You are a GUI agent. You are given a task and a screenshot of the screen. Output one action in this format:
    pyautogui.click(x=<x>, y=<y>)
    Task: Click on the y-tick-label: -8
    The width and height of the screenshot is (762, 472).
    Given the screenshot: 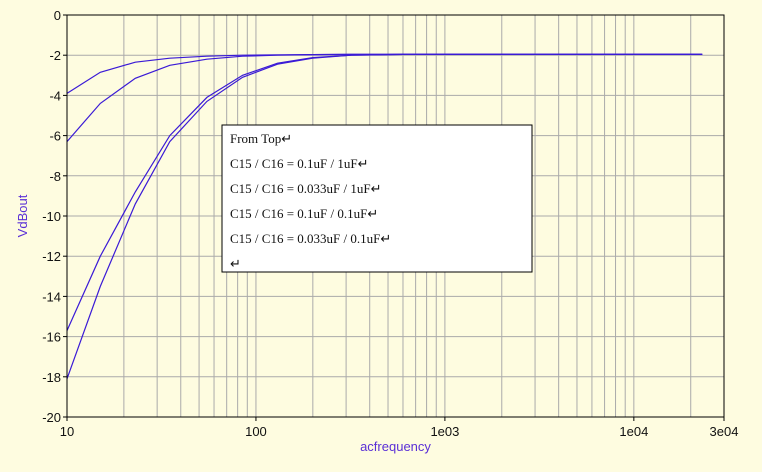 What is the action you would take?
    pyautogui.click(x=55, y=176)
    